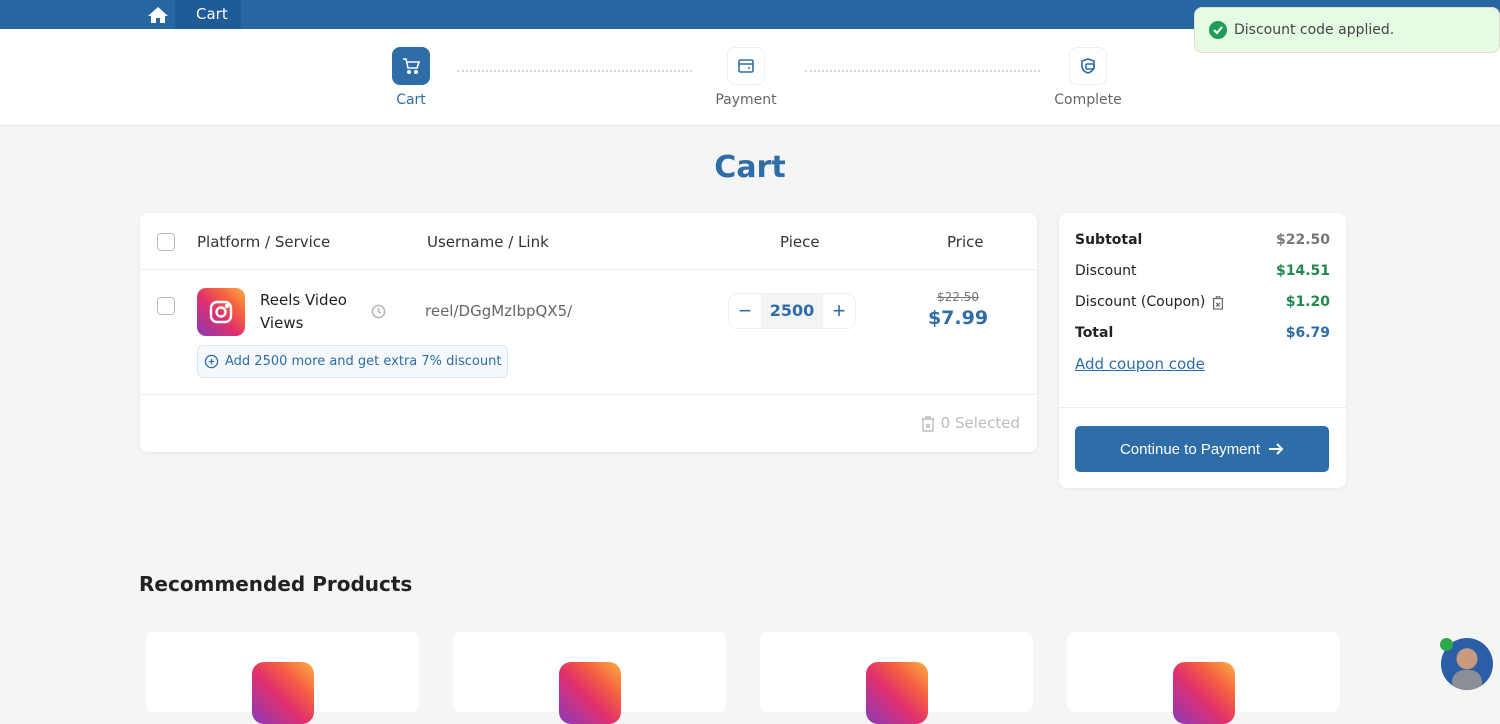 This screenshot has height=724, width=1500. What do you see at coordinates (746, 77) in the screenshot?
I see `step-payment: Payment` at bounding box center [746, 77].